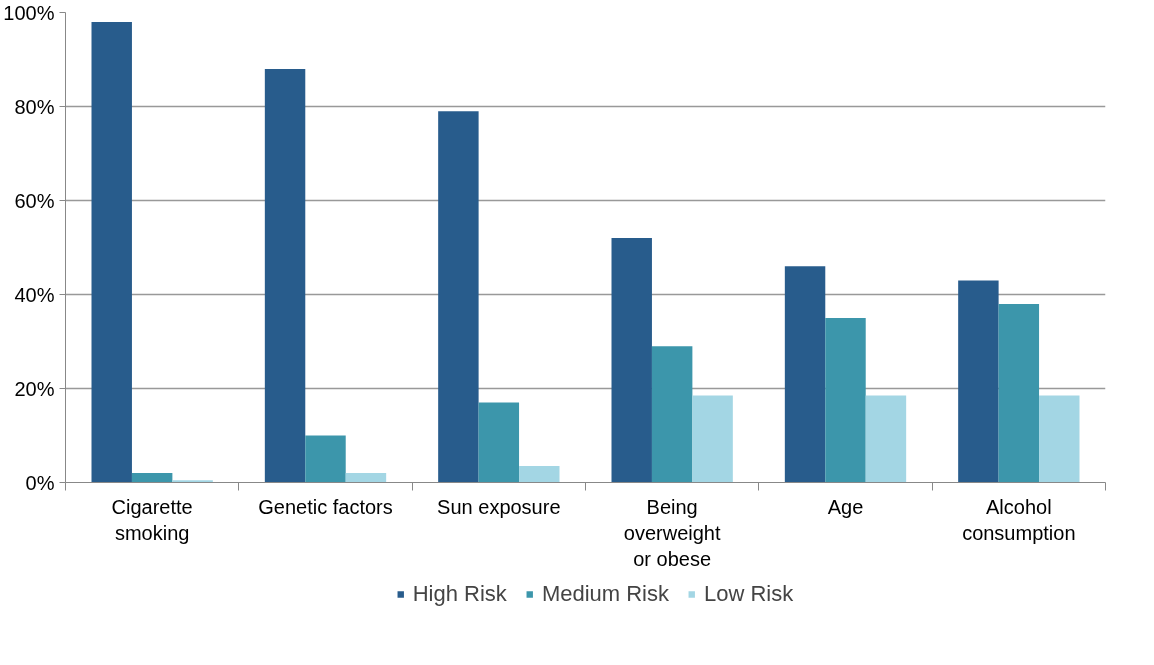 The width and height of the screenshot is (1154, 665). I want to click on x-tick-label: Age, so click(845, 506).